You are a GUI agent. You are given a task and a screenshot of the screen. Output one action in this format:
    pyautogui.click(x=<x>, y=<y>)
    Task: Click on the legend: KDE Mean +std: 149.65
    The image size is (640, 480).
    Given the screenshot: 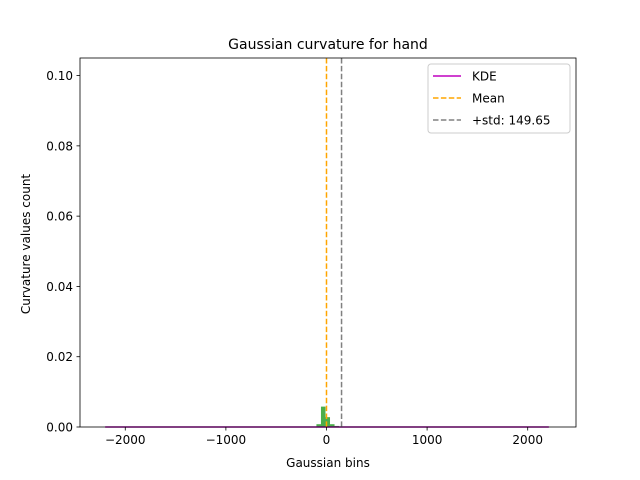 What is the action you would take?
    pyautogui.click(x=499, y=98)
    